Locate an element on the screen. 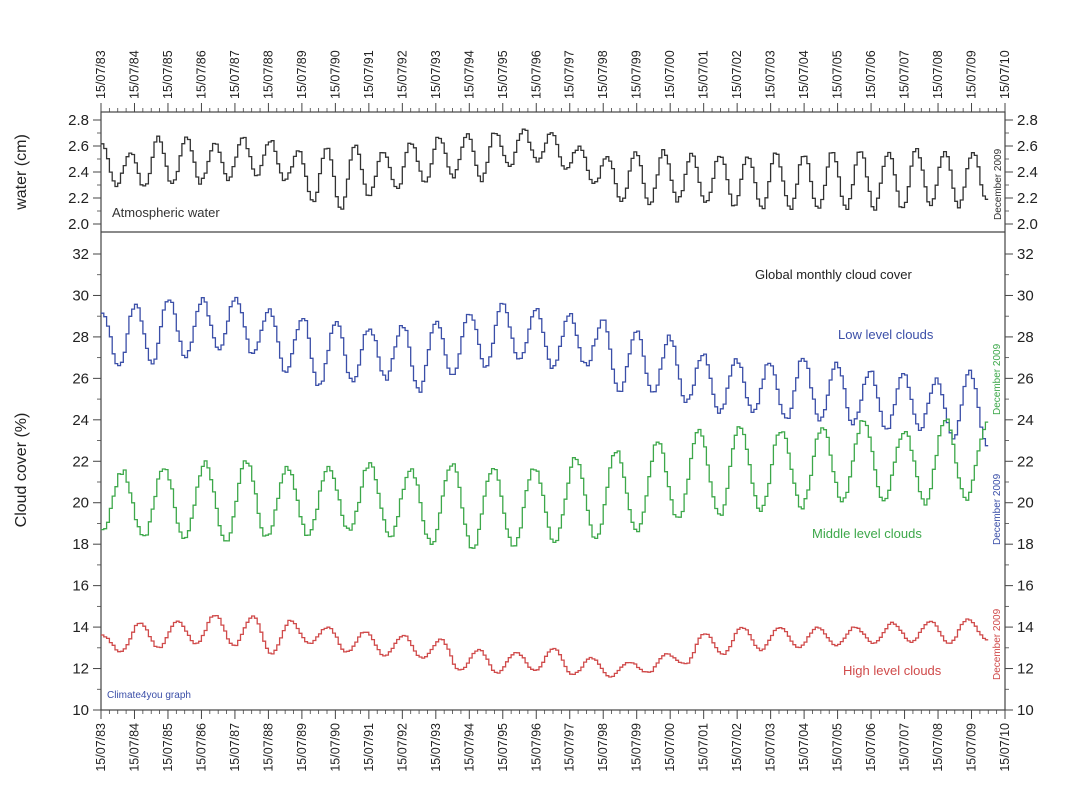 The image size is (1077, 810). y-tick-label-right: 2.4 is located at coordinates (1027, 172).